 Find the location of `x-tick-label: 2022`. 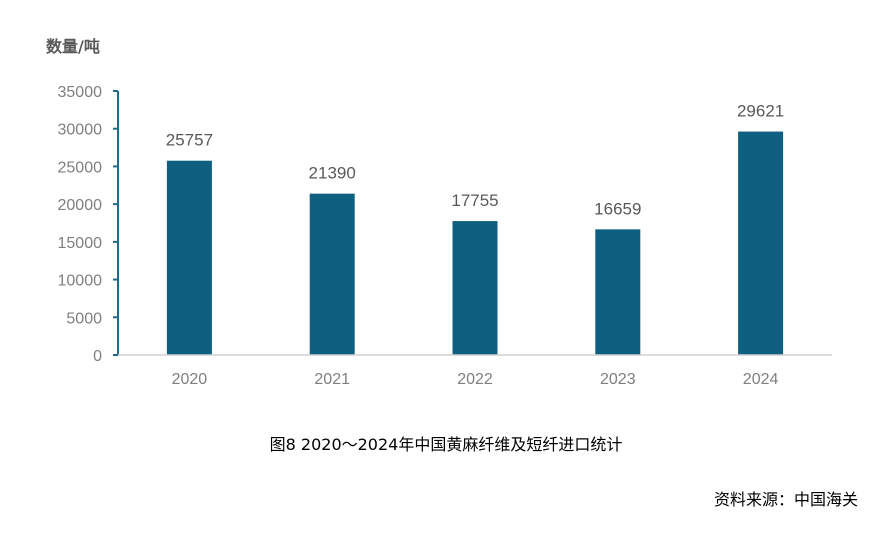

x-tick-label: 2022 is located at coordinates (475, 379).